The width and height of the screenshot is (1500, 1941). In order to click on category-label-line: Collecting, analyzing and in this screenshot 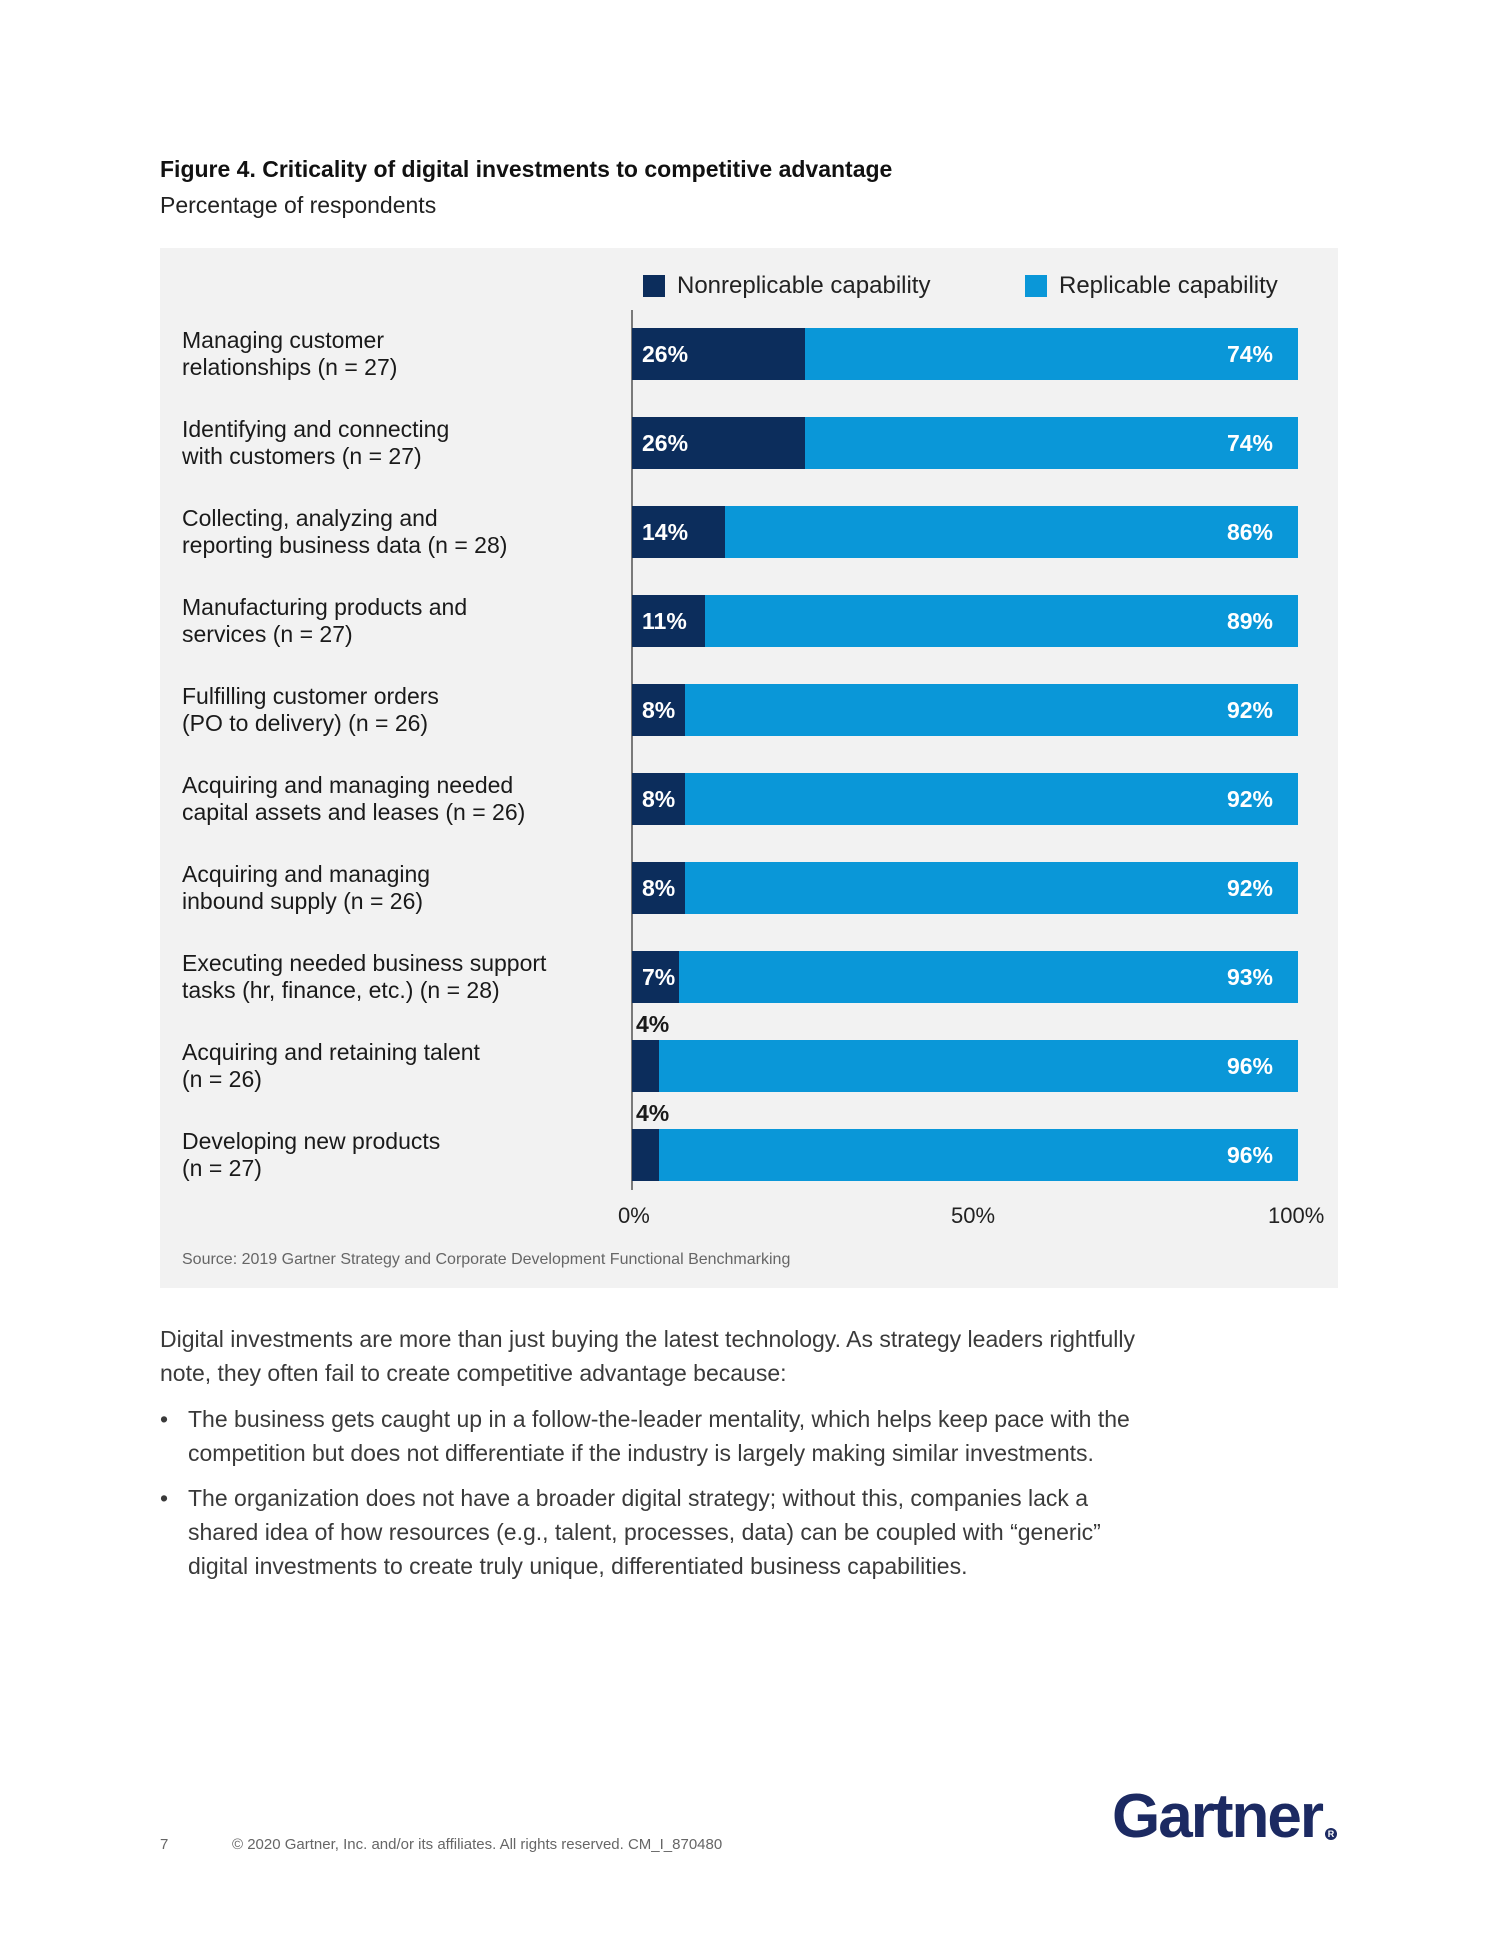, I will do `click(310, 518)`.